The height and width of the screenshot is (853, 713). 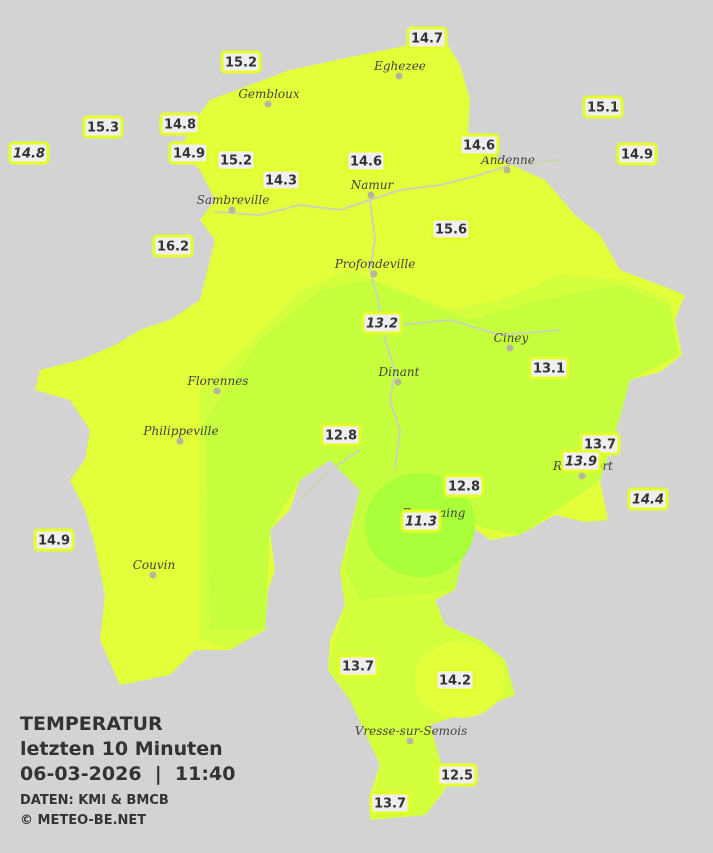 I want to click on city-label: Vresse-sur-Semois, so click(x=411, y=731).